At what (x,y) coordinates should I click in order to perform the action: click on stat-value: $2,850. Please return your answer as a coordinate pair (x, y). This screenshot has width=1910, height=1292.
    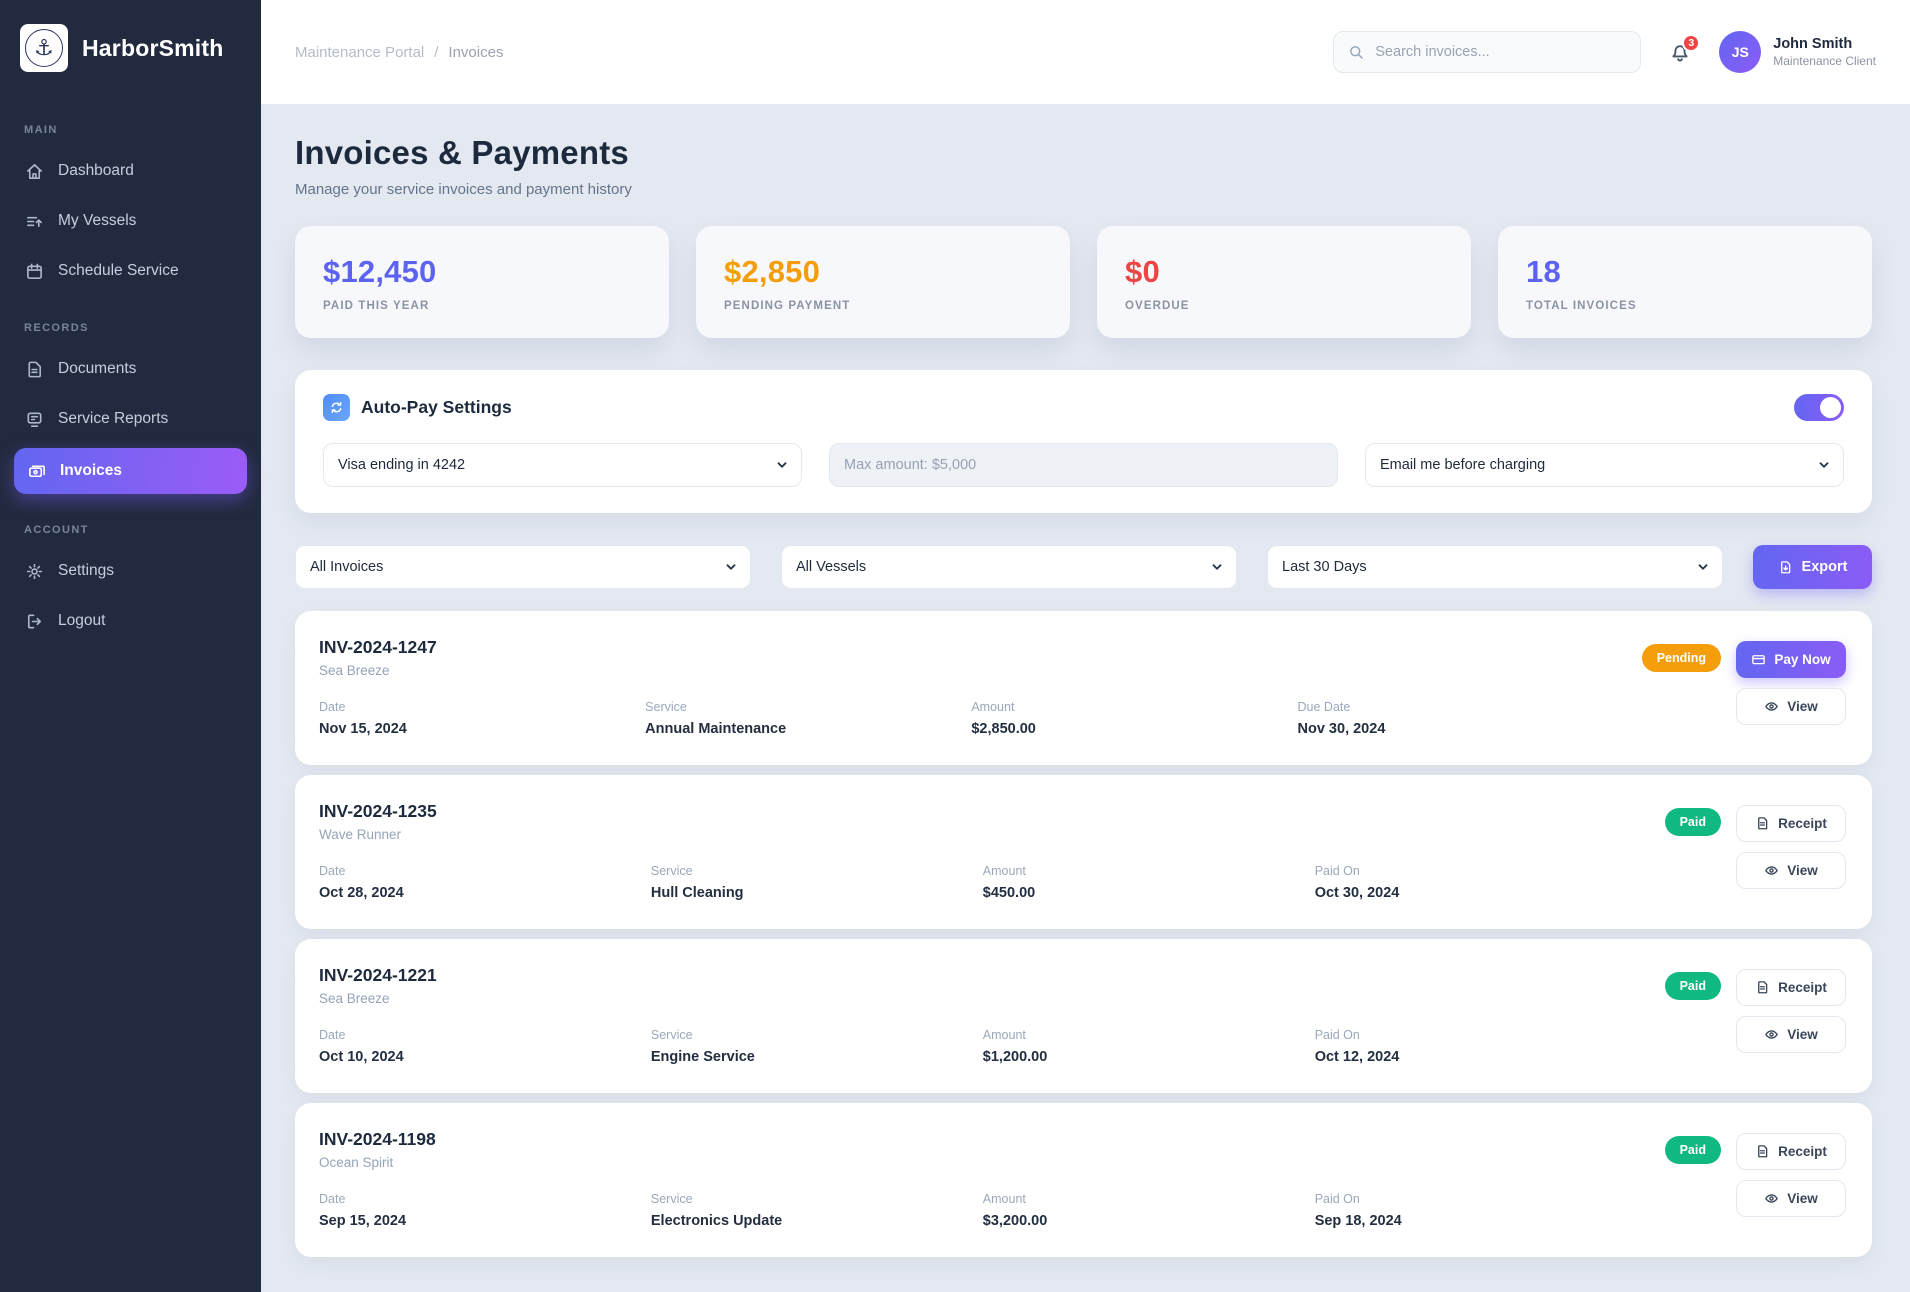
    Looking at the image, I should click on (772, 271).